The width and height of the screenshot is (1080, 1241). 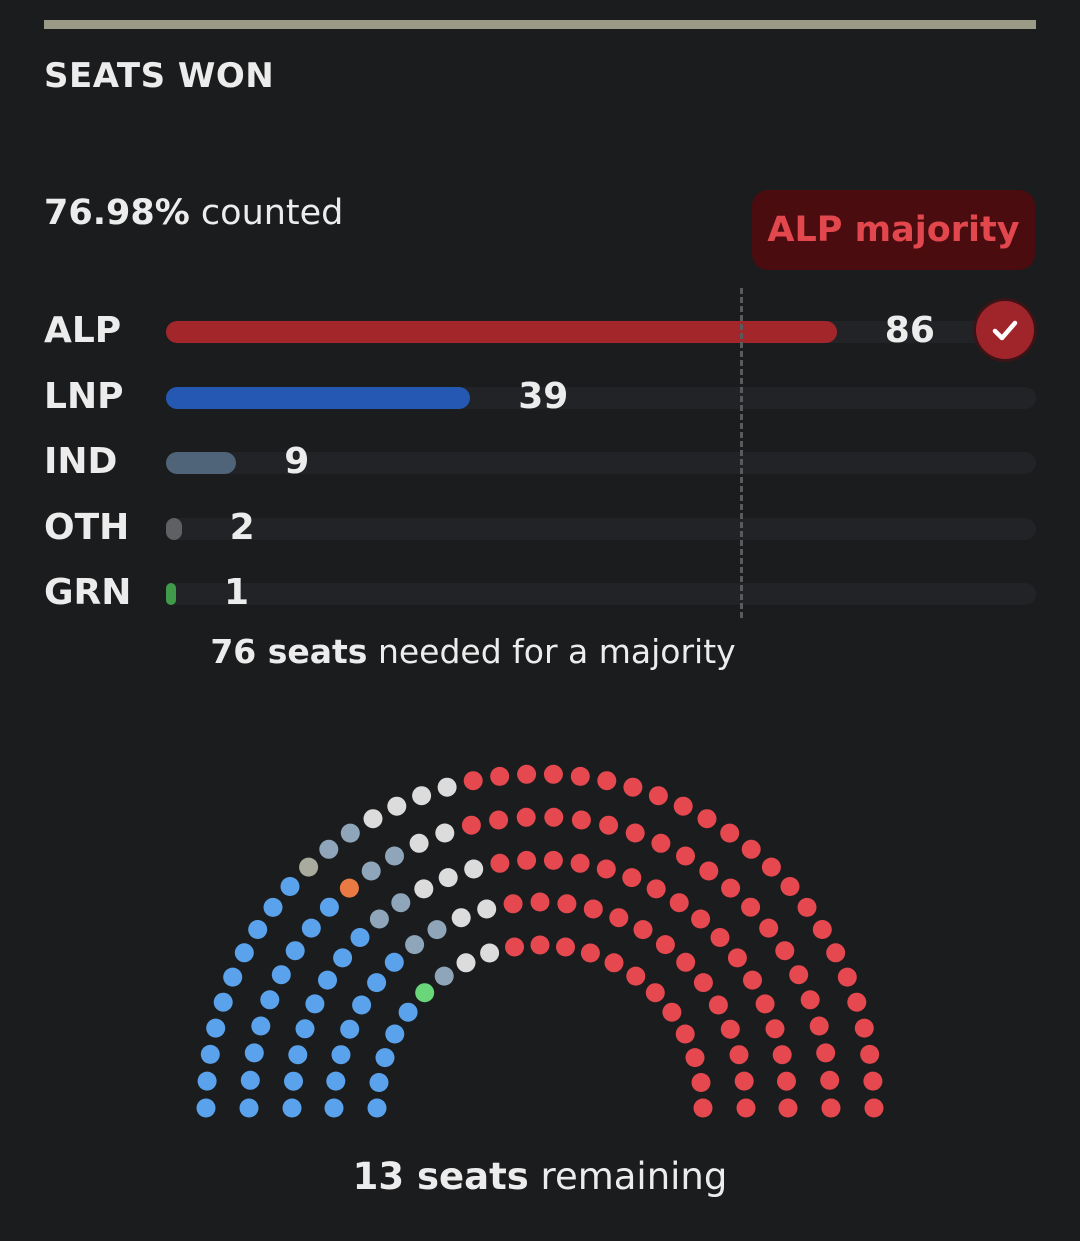 I want to click on bar-label-grn: GRN, so click(x=88, y=592).